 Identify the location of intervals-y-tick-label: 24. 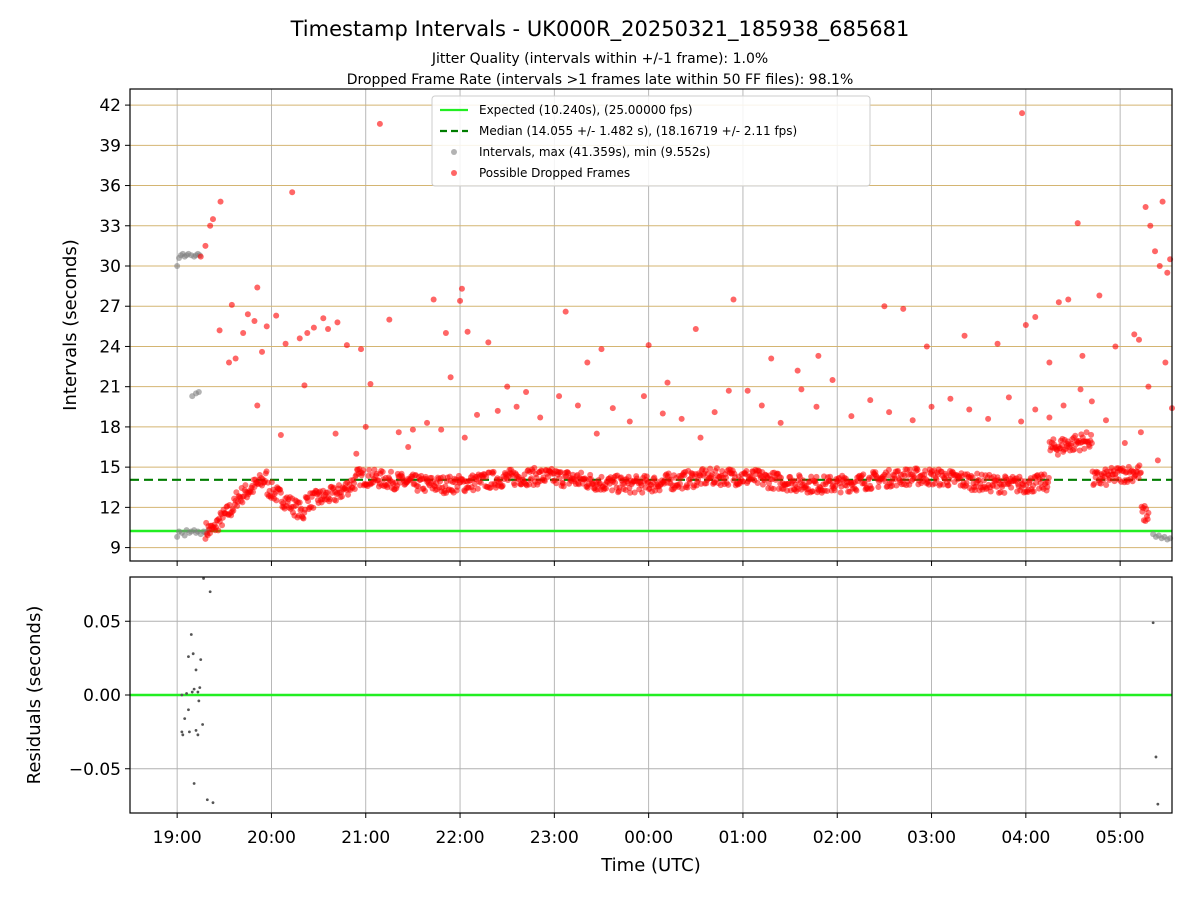
(110, 347).